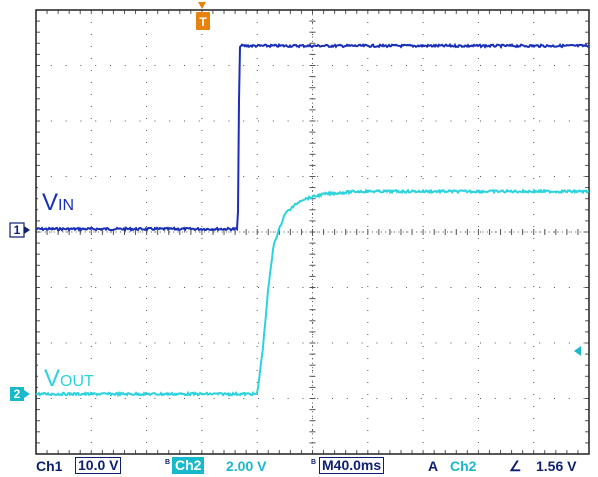  I want to click on ch2-bandwidth-icon: B, so click(314, 462).